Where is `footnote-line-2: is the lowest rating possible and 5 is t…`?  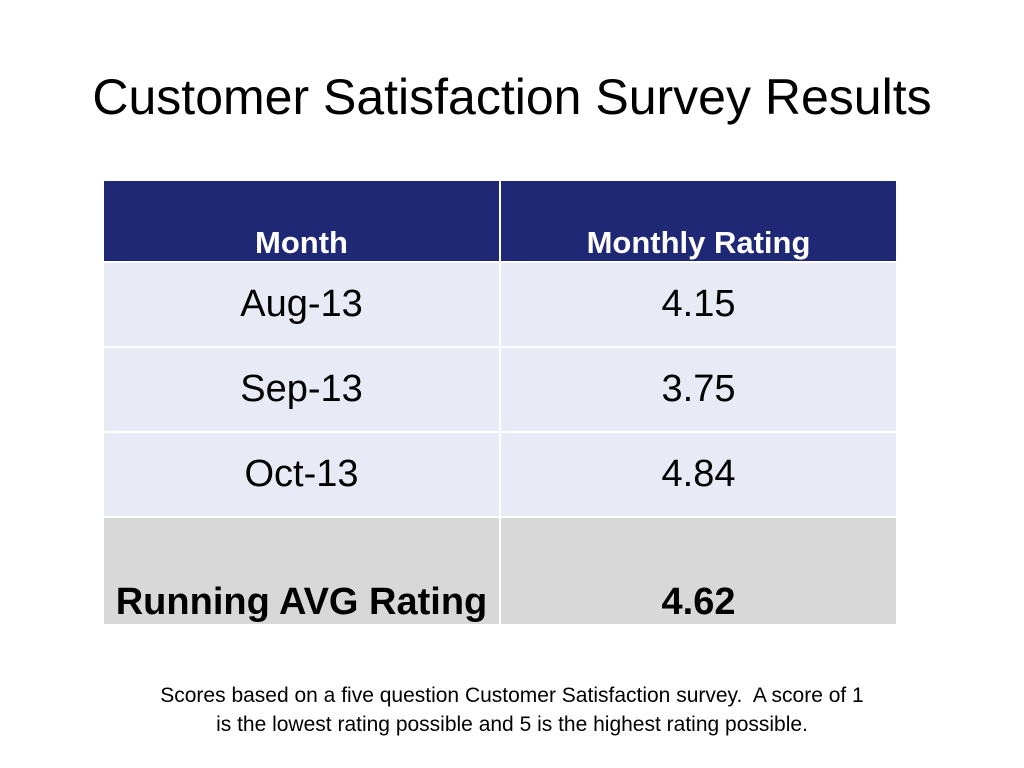 footnote-line-2: is the lowest rating possible and 5 is t… is located at coordinates (512, 724).